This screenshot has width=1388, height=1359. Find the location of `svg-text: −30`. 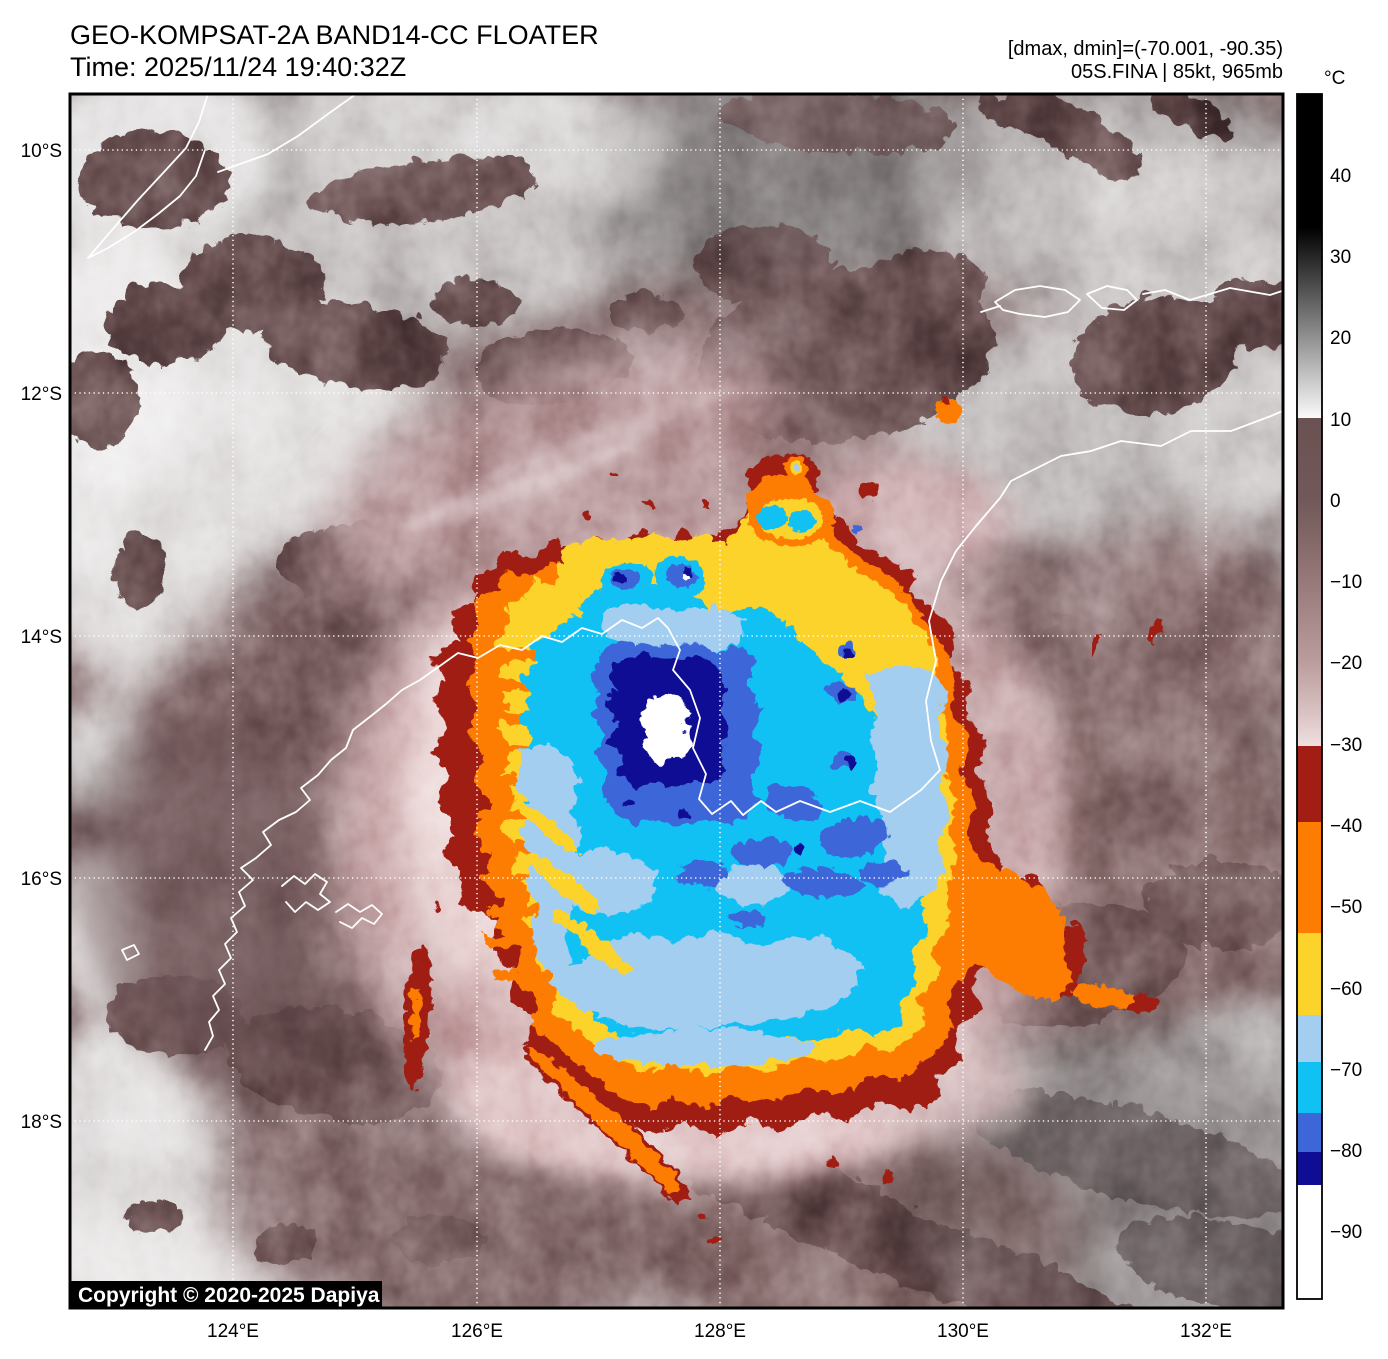

svg-text: −30 is located at coordinates (1346, 745).